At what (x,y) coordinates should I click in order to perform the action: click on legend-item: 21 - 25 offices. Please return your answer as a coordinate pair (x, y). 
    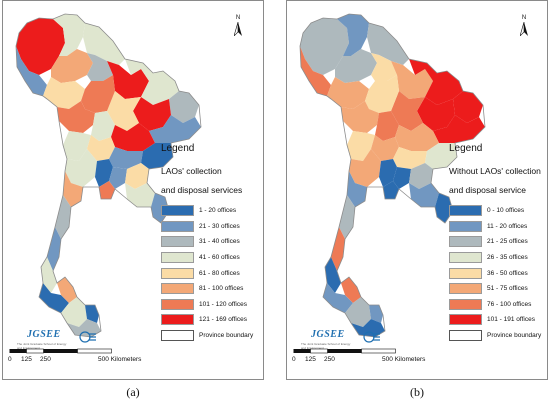
    Looking at the image, I should click on (495, 242).